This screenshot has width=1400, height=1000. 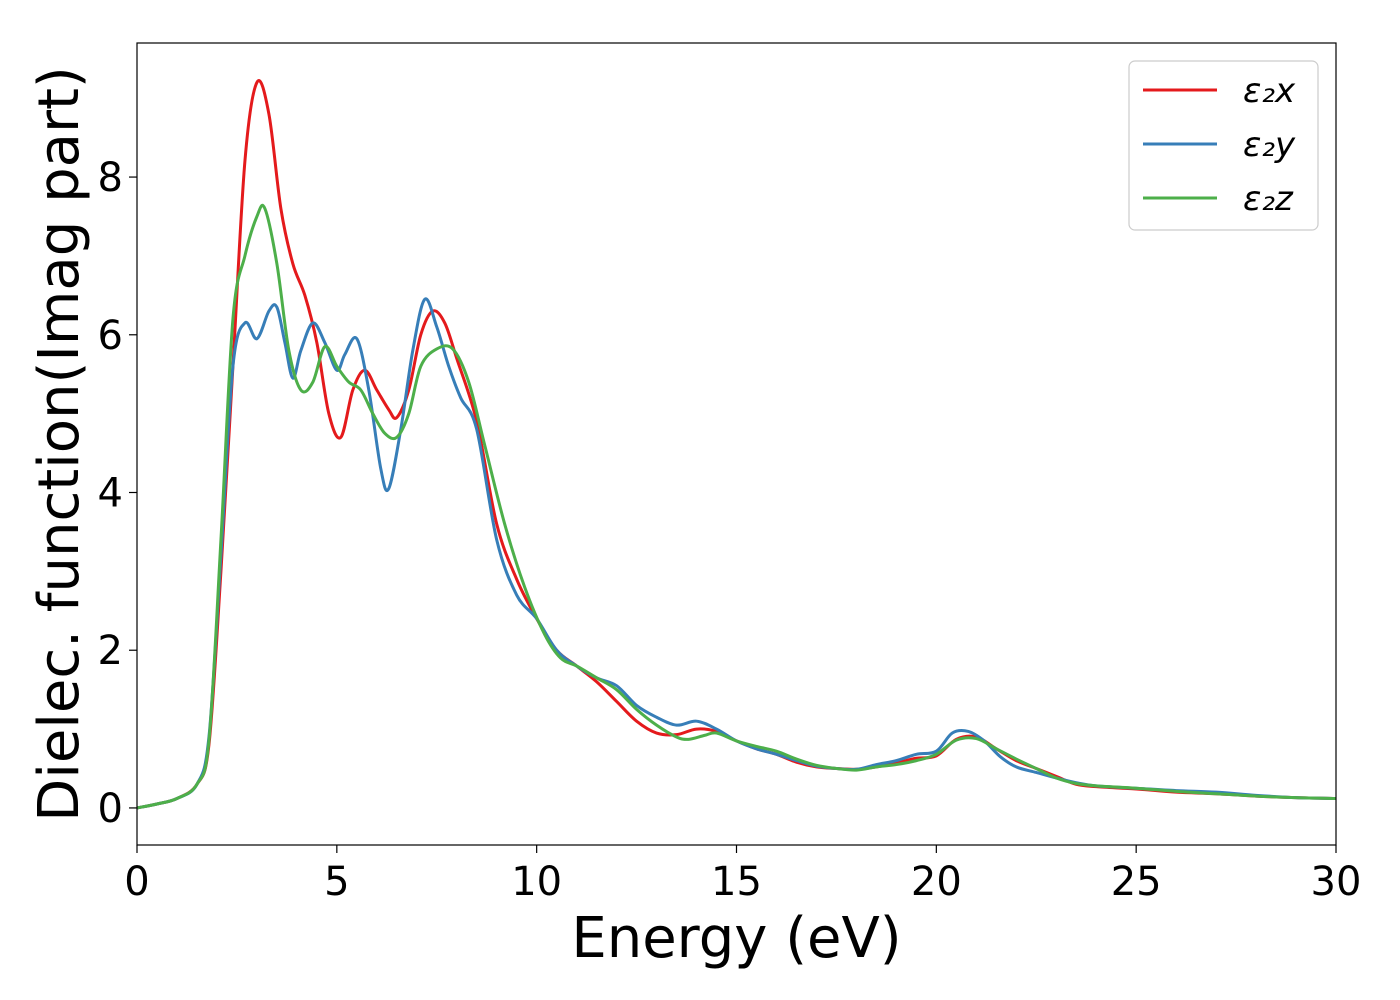 I want to click on legend: ε₂x ε₂y ε₂z, so click(x=1223, y=145).